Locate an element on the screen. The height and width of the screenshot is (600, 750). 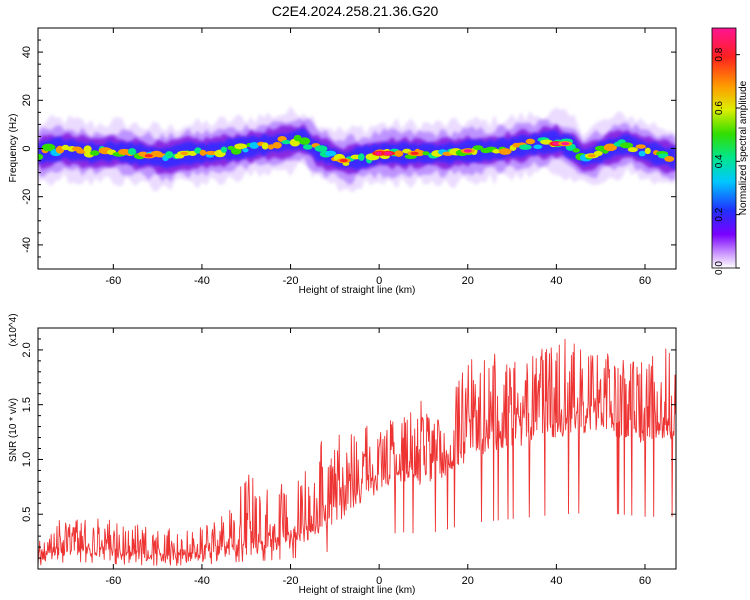
snr-x-tick-label: 40 is located at coordinates (556, 581).